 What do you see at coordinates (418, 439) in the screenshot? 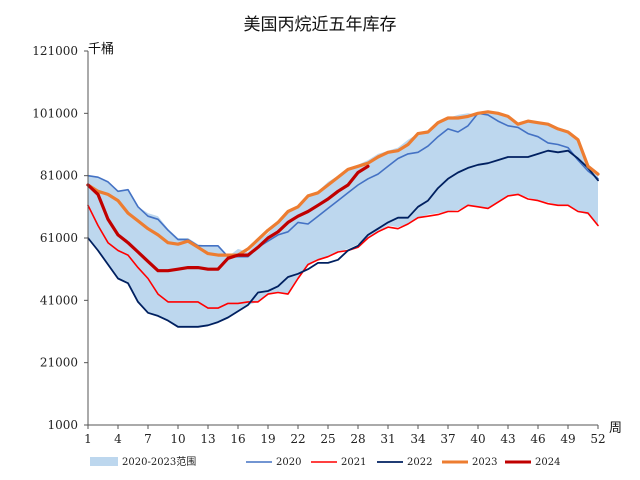
I see `x-tick-label: 34` at bounding box center [418, 439].